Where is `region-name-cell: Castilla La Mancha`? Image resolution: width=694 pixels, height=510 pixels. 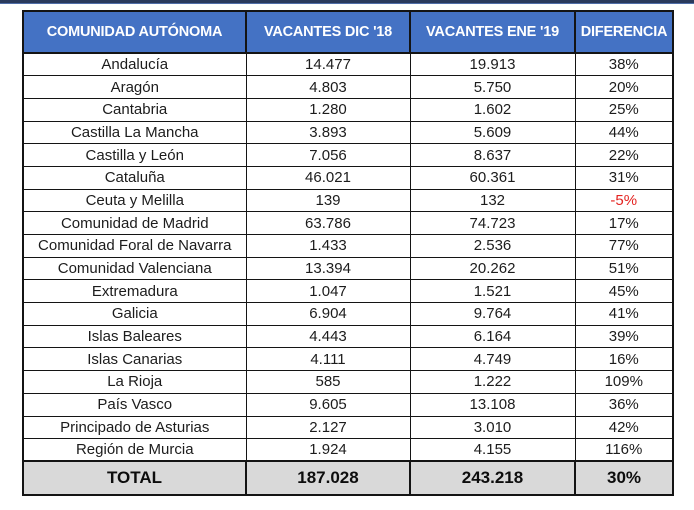
region-name-cell: Castilla La Mancha is located at coordinates (134, 132).